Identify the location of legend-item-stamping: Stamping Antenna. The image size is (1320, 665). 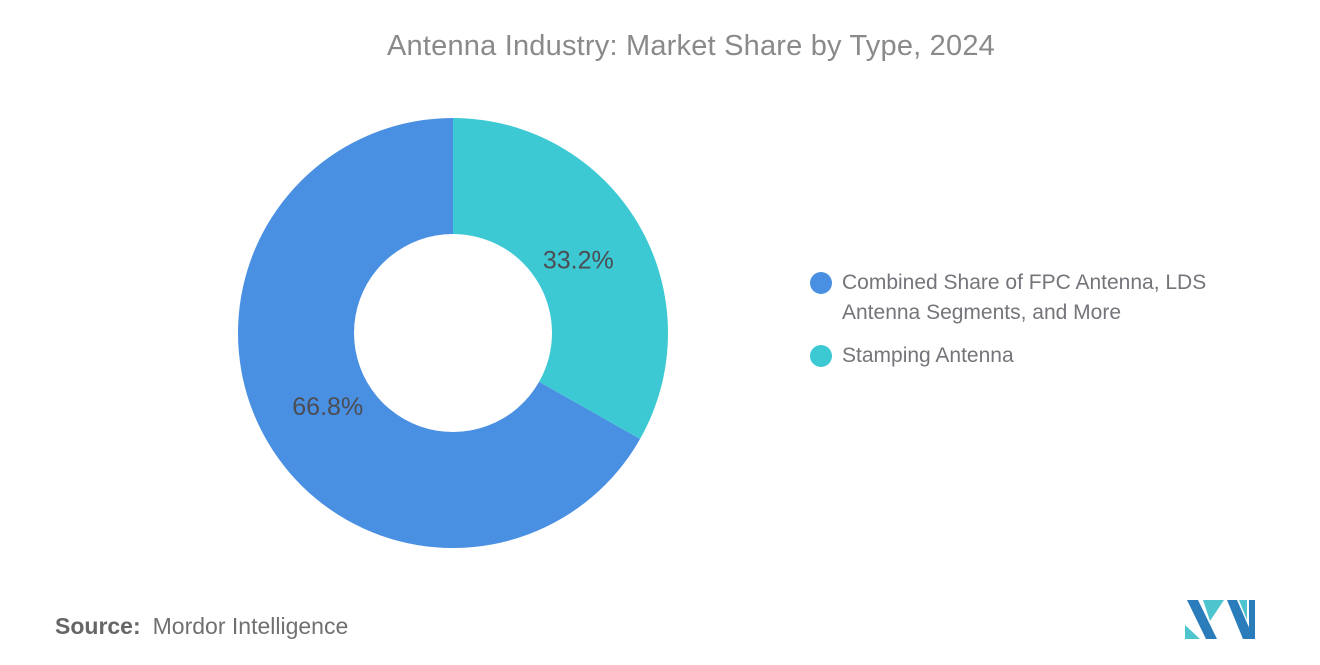
(1030, 356).